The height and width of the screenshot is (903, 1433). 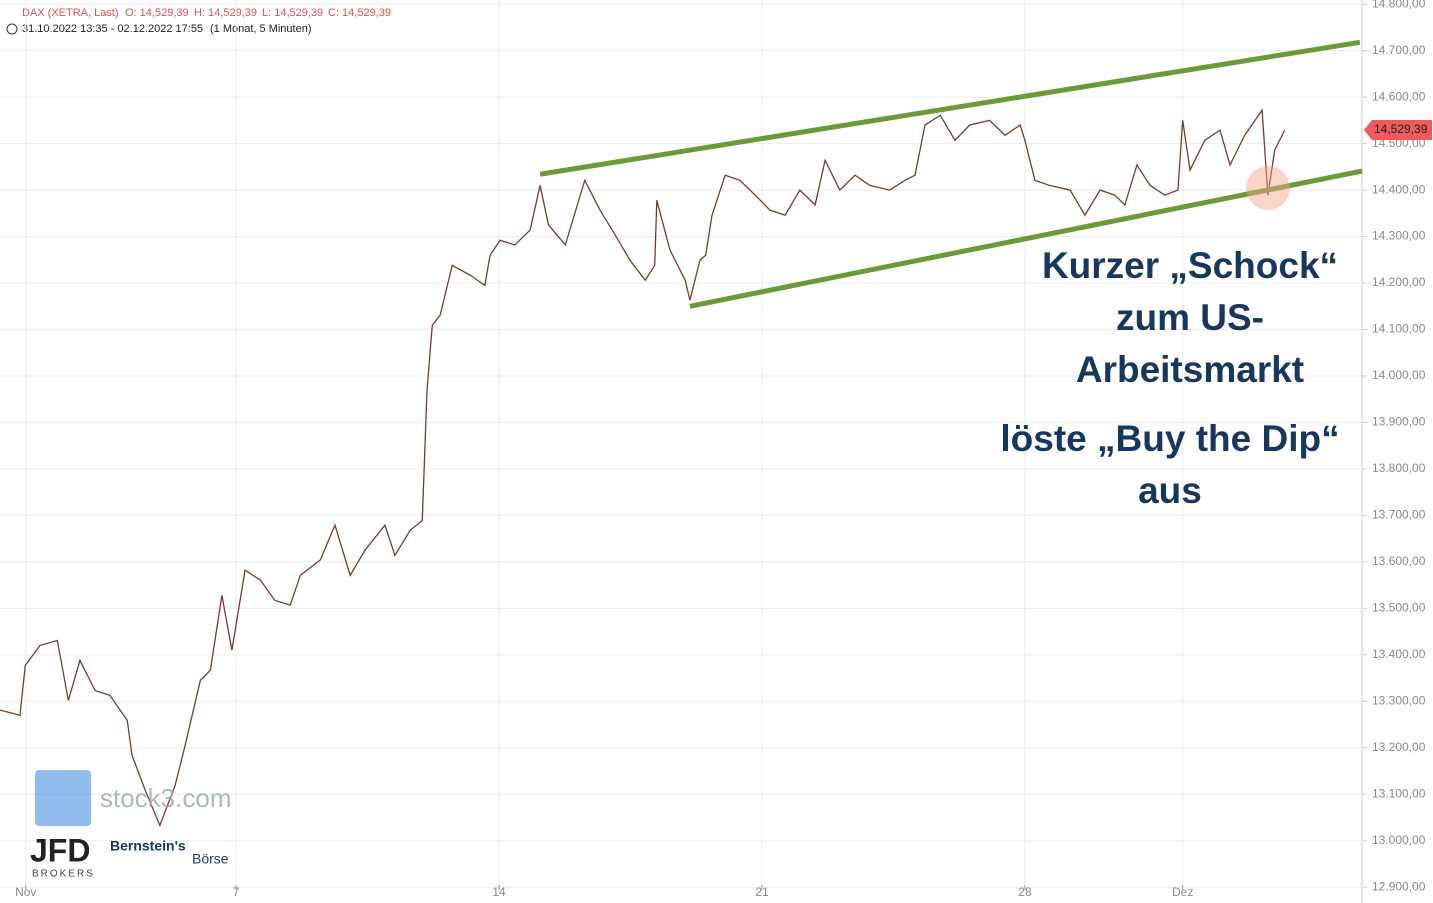 I want to click on stock3-logo, so click(x=63, y=798).